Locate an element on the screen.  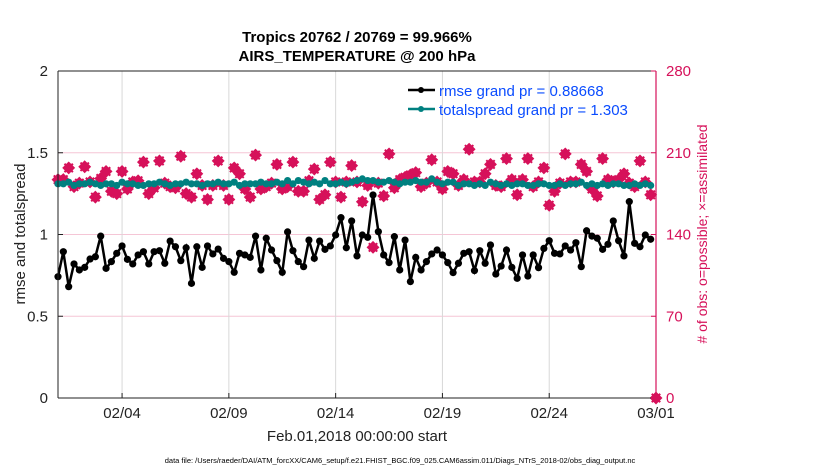
y-axis-right-label: # of obs: o=possible; ×=assimilated is located at coordinates (702, 233).